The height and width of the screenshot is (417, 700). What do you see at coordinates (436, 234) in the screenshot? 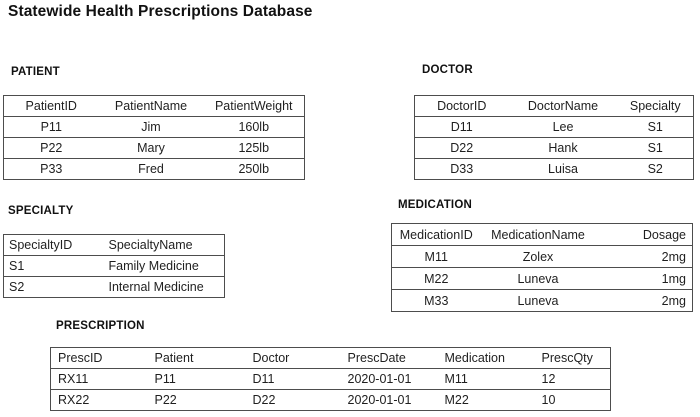
I see `column-header: MedicationID` at bounding box center [436, 234].